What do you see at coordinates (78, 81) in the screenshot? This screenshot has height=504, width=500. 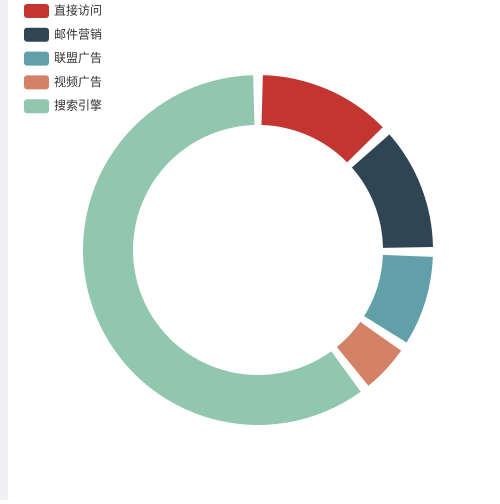 I see `legend-label: 视频广告` at bounding box center [78, 81].